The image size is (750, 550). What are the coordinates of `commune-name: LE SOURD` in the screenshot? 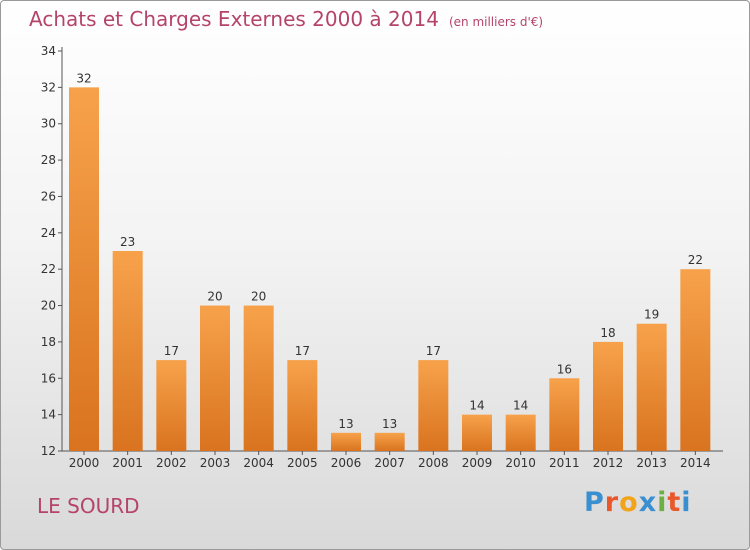 It's located at (88, 506).